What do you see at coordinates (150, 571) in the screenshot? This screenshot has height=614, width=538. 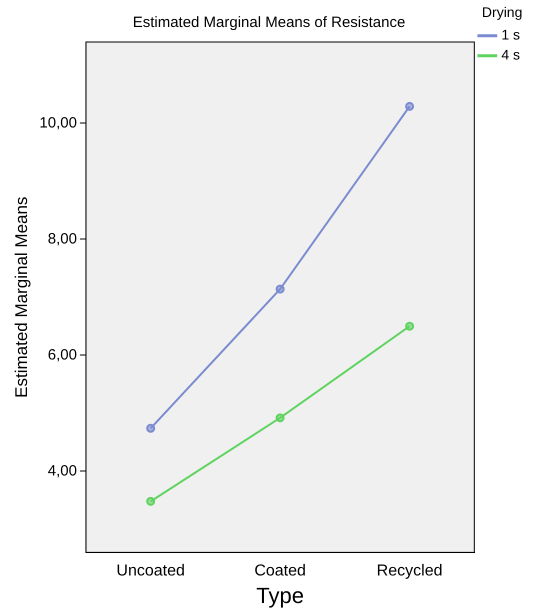 I see `x-tick-label: Uncoated` at bounding box center [150, 571].